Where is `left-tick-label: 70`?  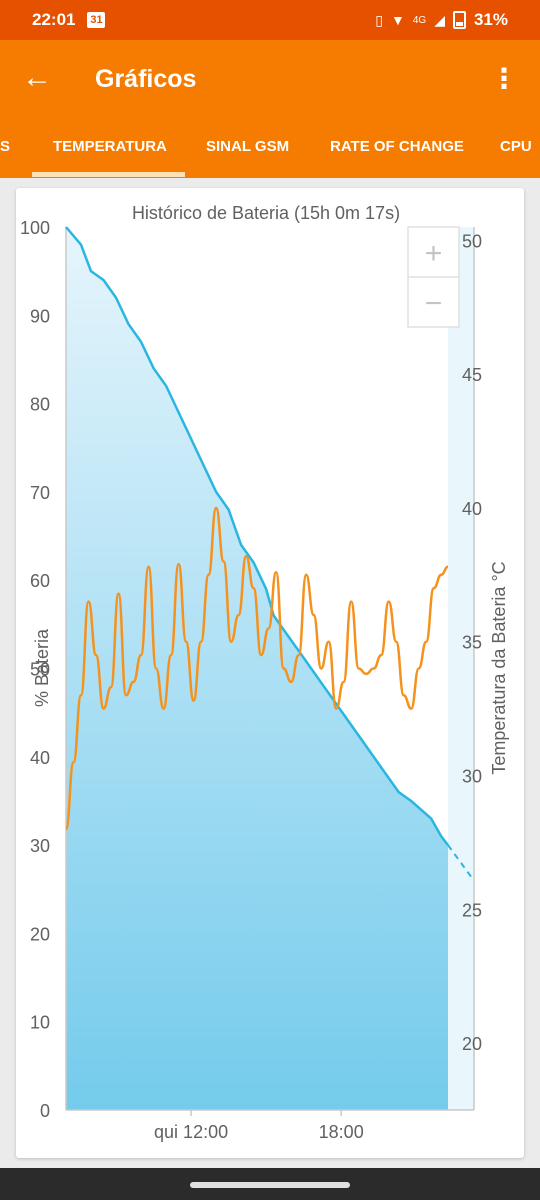
left-tick-label: 70 is located at coordinates (40, 493).